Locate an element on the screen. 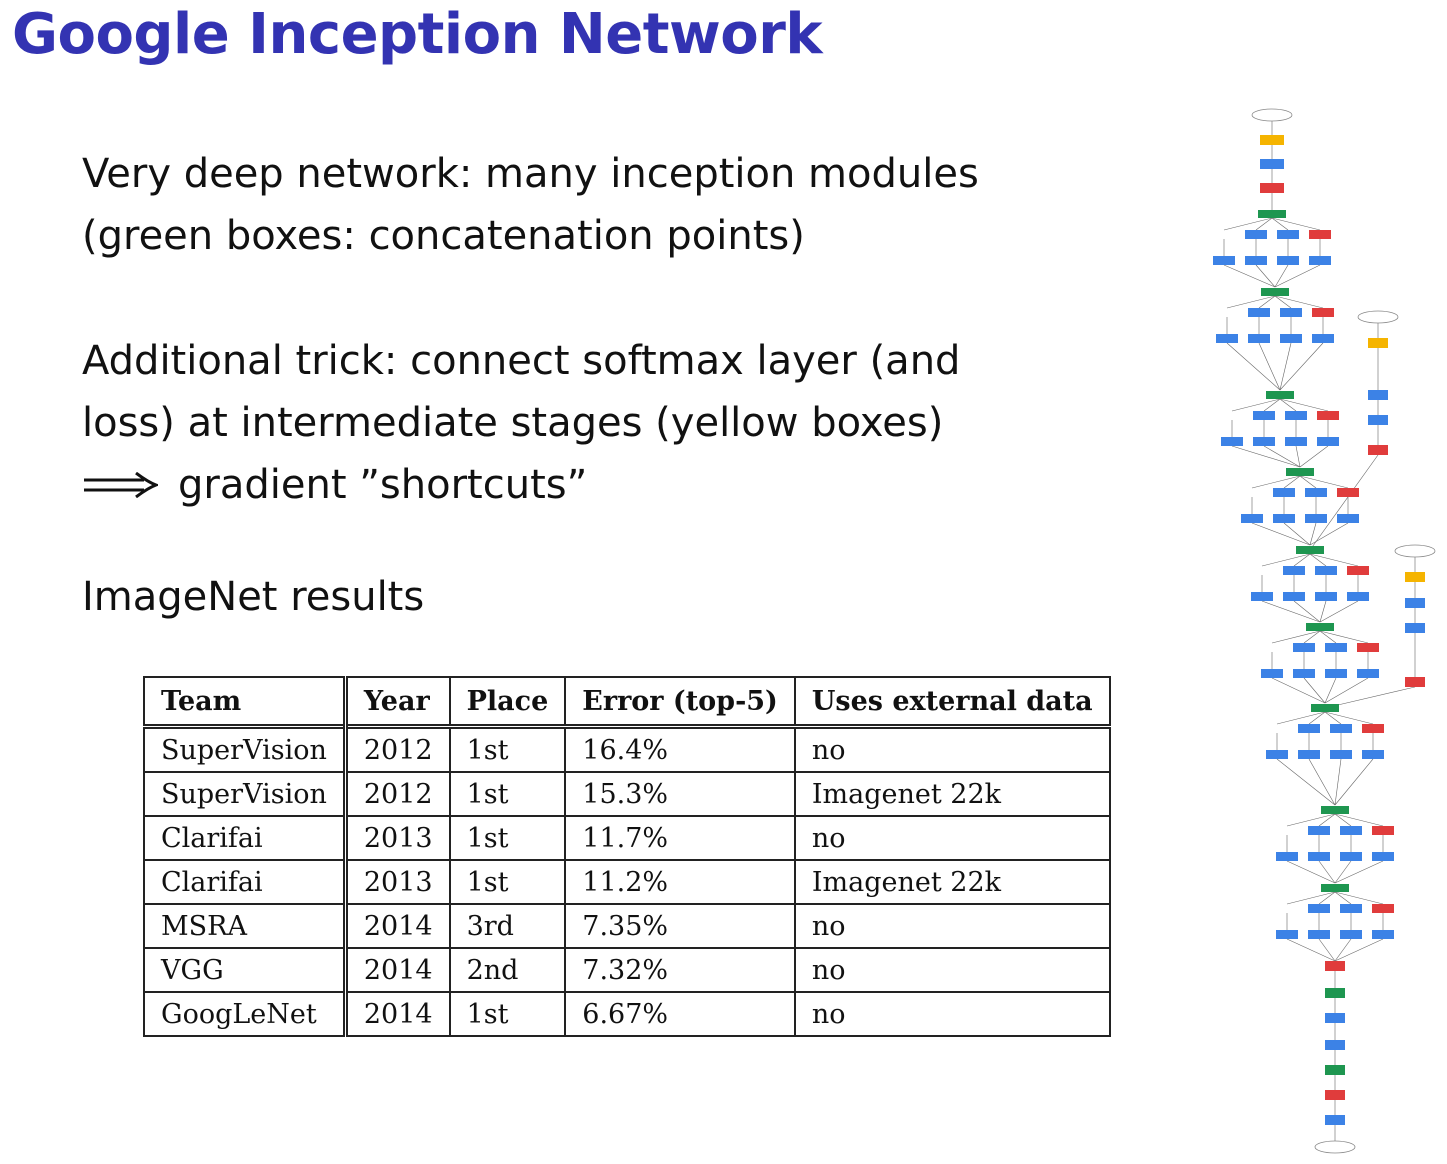 This screenshot has width=1447, height=1164. cell-error: 16.4% is located at coordinates (680, 749).